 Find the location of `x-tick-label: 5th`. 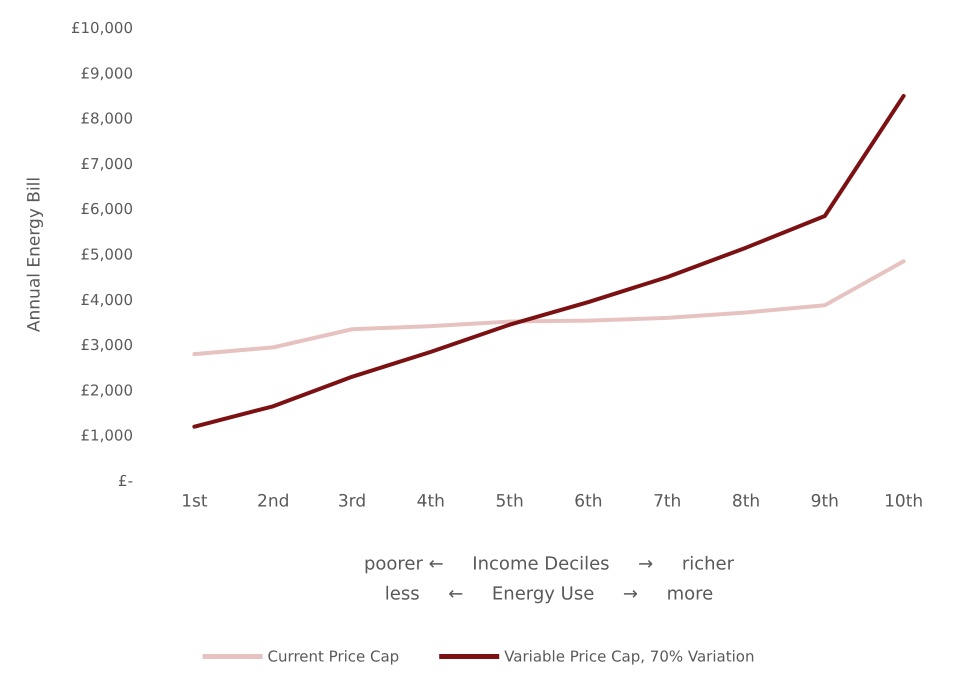

x-tick-label: 5th is located at coordinates (509, 502).